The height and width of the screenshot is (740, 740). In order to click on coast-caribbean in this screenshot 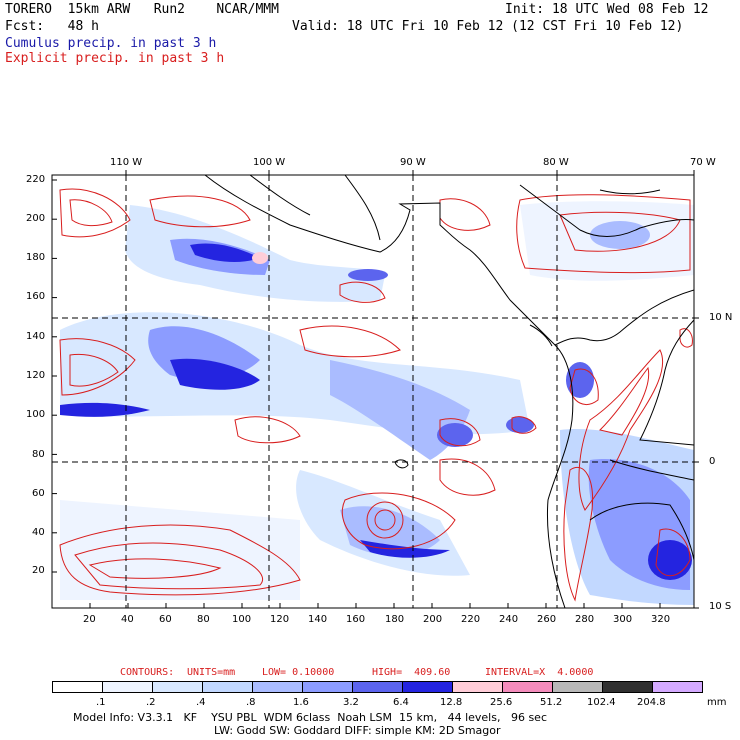, I will do `click(606, 211)`.